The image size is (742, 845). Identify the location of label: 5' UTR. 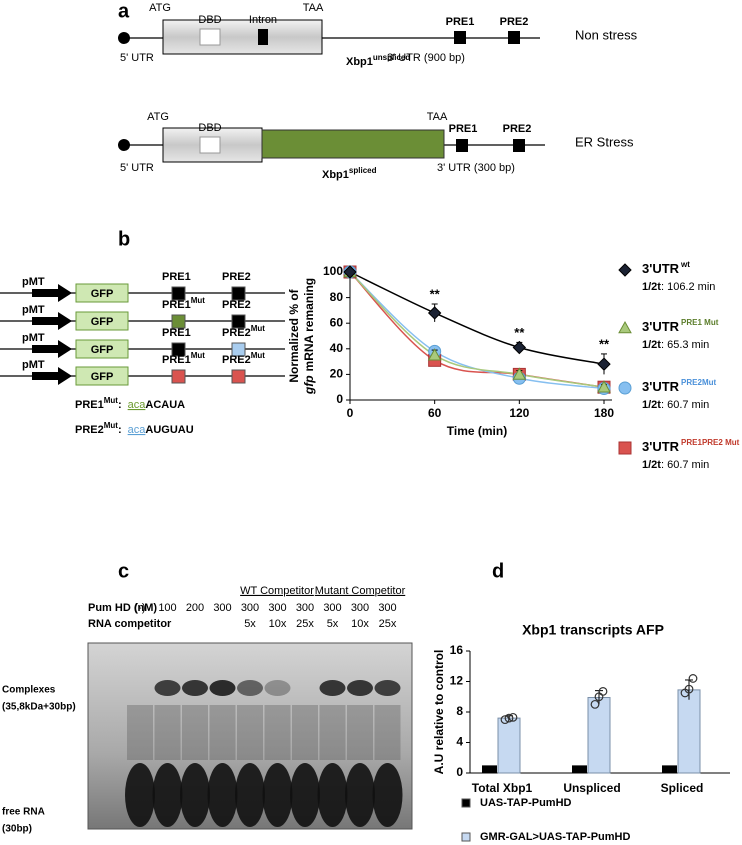
(137, 168).